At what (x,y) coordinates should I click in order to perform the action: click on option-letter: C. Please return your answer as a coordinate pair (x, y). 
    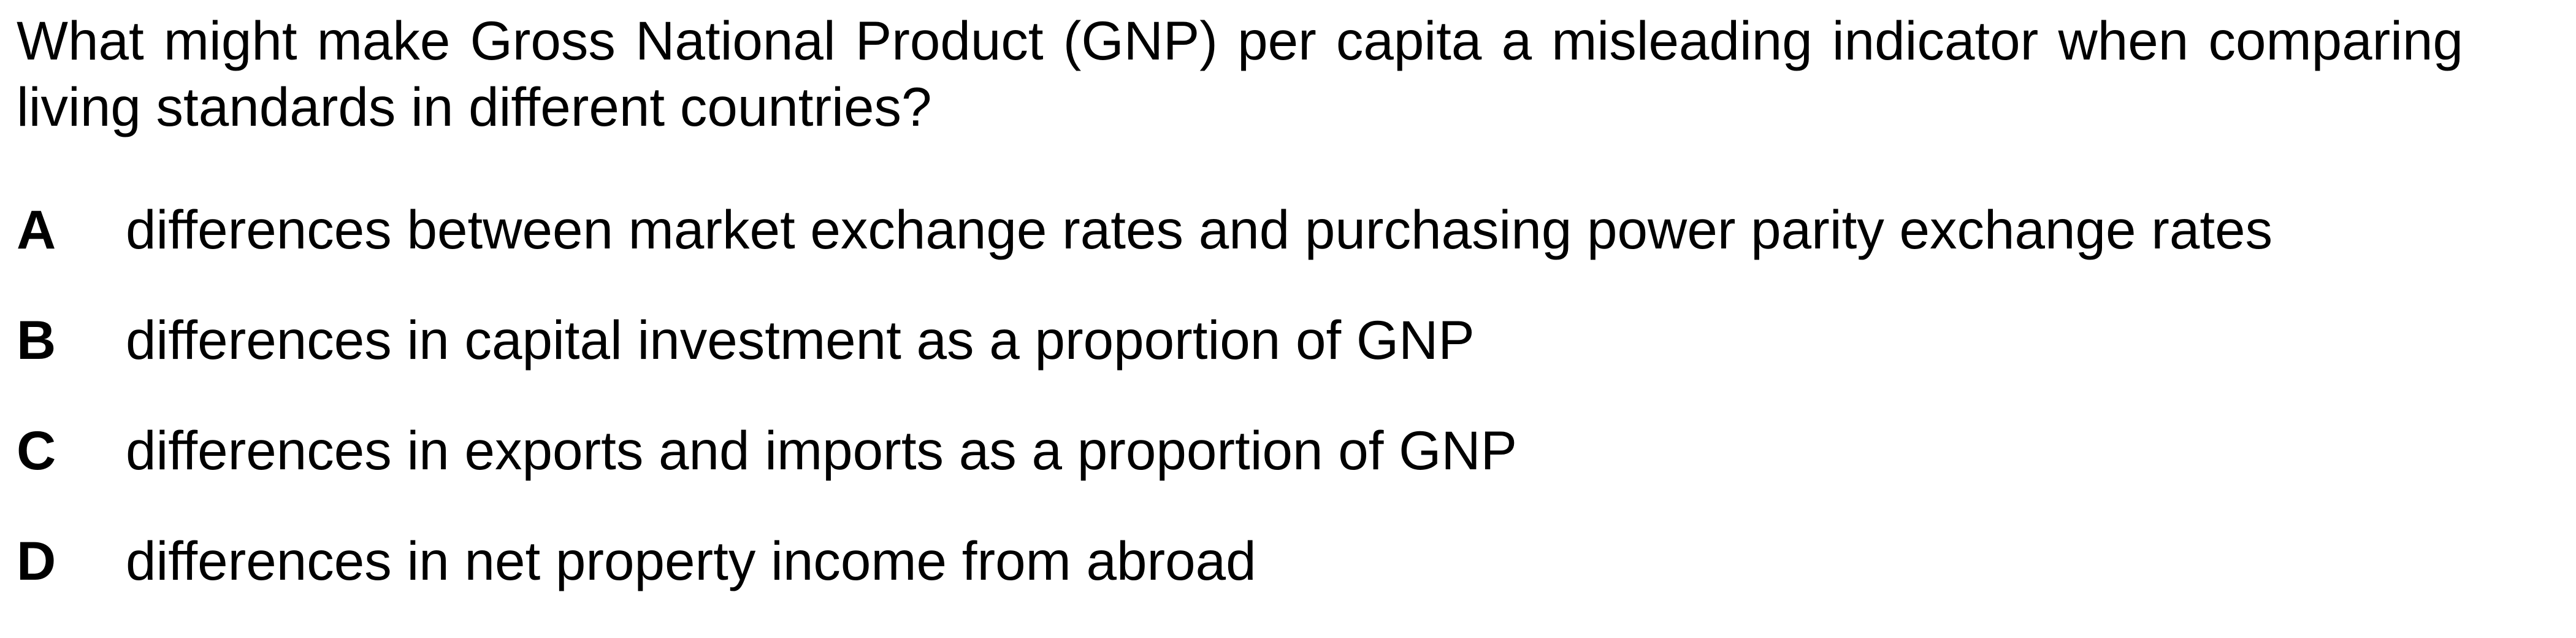
    Looking at the image, I should click on (36, 451).